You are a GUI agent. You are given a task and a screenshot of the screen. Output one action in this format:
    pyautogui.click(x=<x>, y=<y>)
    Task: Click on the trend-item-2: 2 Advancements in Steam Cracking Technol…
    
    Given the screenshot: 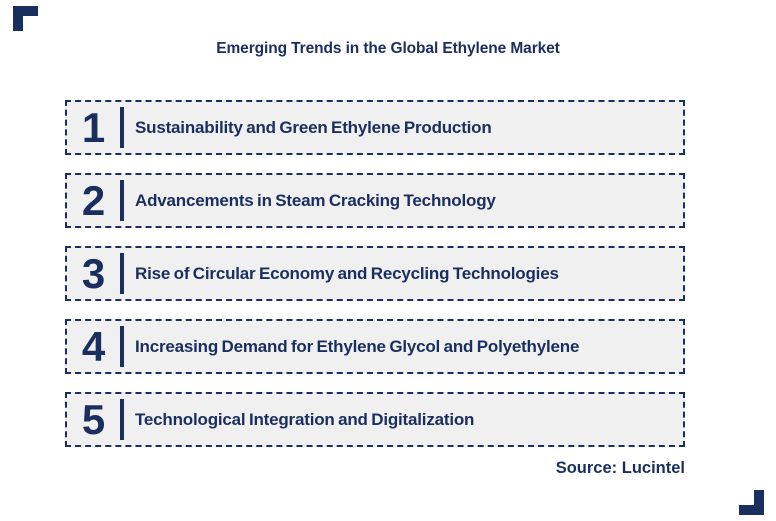 What is the action you would take?
    pyautogui.click(x=375, y=200)
    